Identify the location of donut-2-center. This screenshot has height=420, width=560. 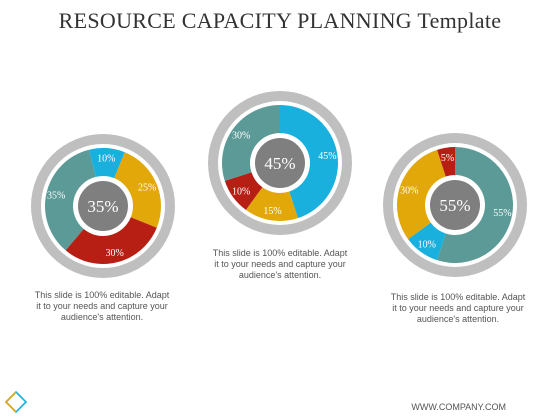
(280, 163).